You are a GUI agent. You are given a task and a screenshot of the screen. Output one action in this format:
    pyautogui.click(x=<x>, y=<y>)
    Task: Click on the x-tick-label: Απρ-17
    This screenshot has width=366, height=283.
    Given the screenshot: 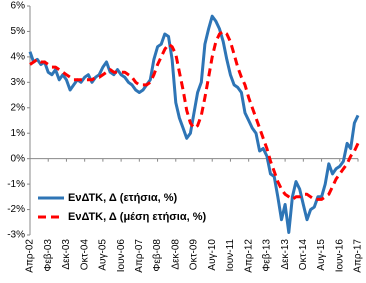 What is the action you would take?
    pyautogui.click(x=358, y=256)
    